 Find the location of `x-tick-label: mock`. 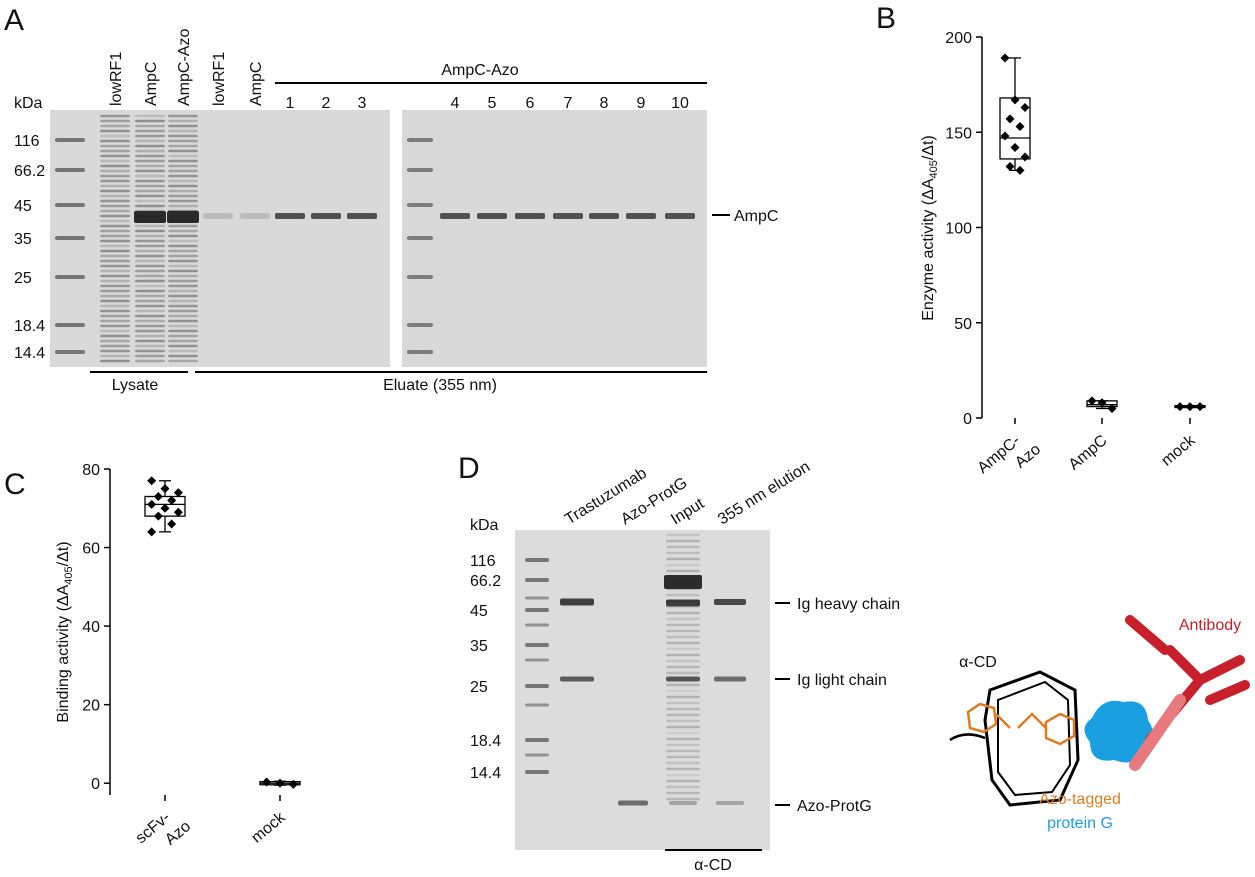

x-tick-label: mock is located at coordinates (1178, 450).